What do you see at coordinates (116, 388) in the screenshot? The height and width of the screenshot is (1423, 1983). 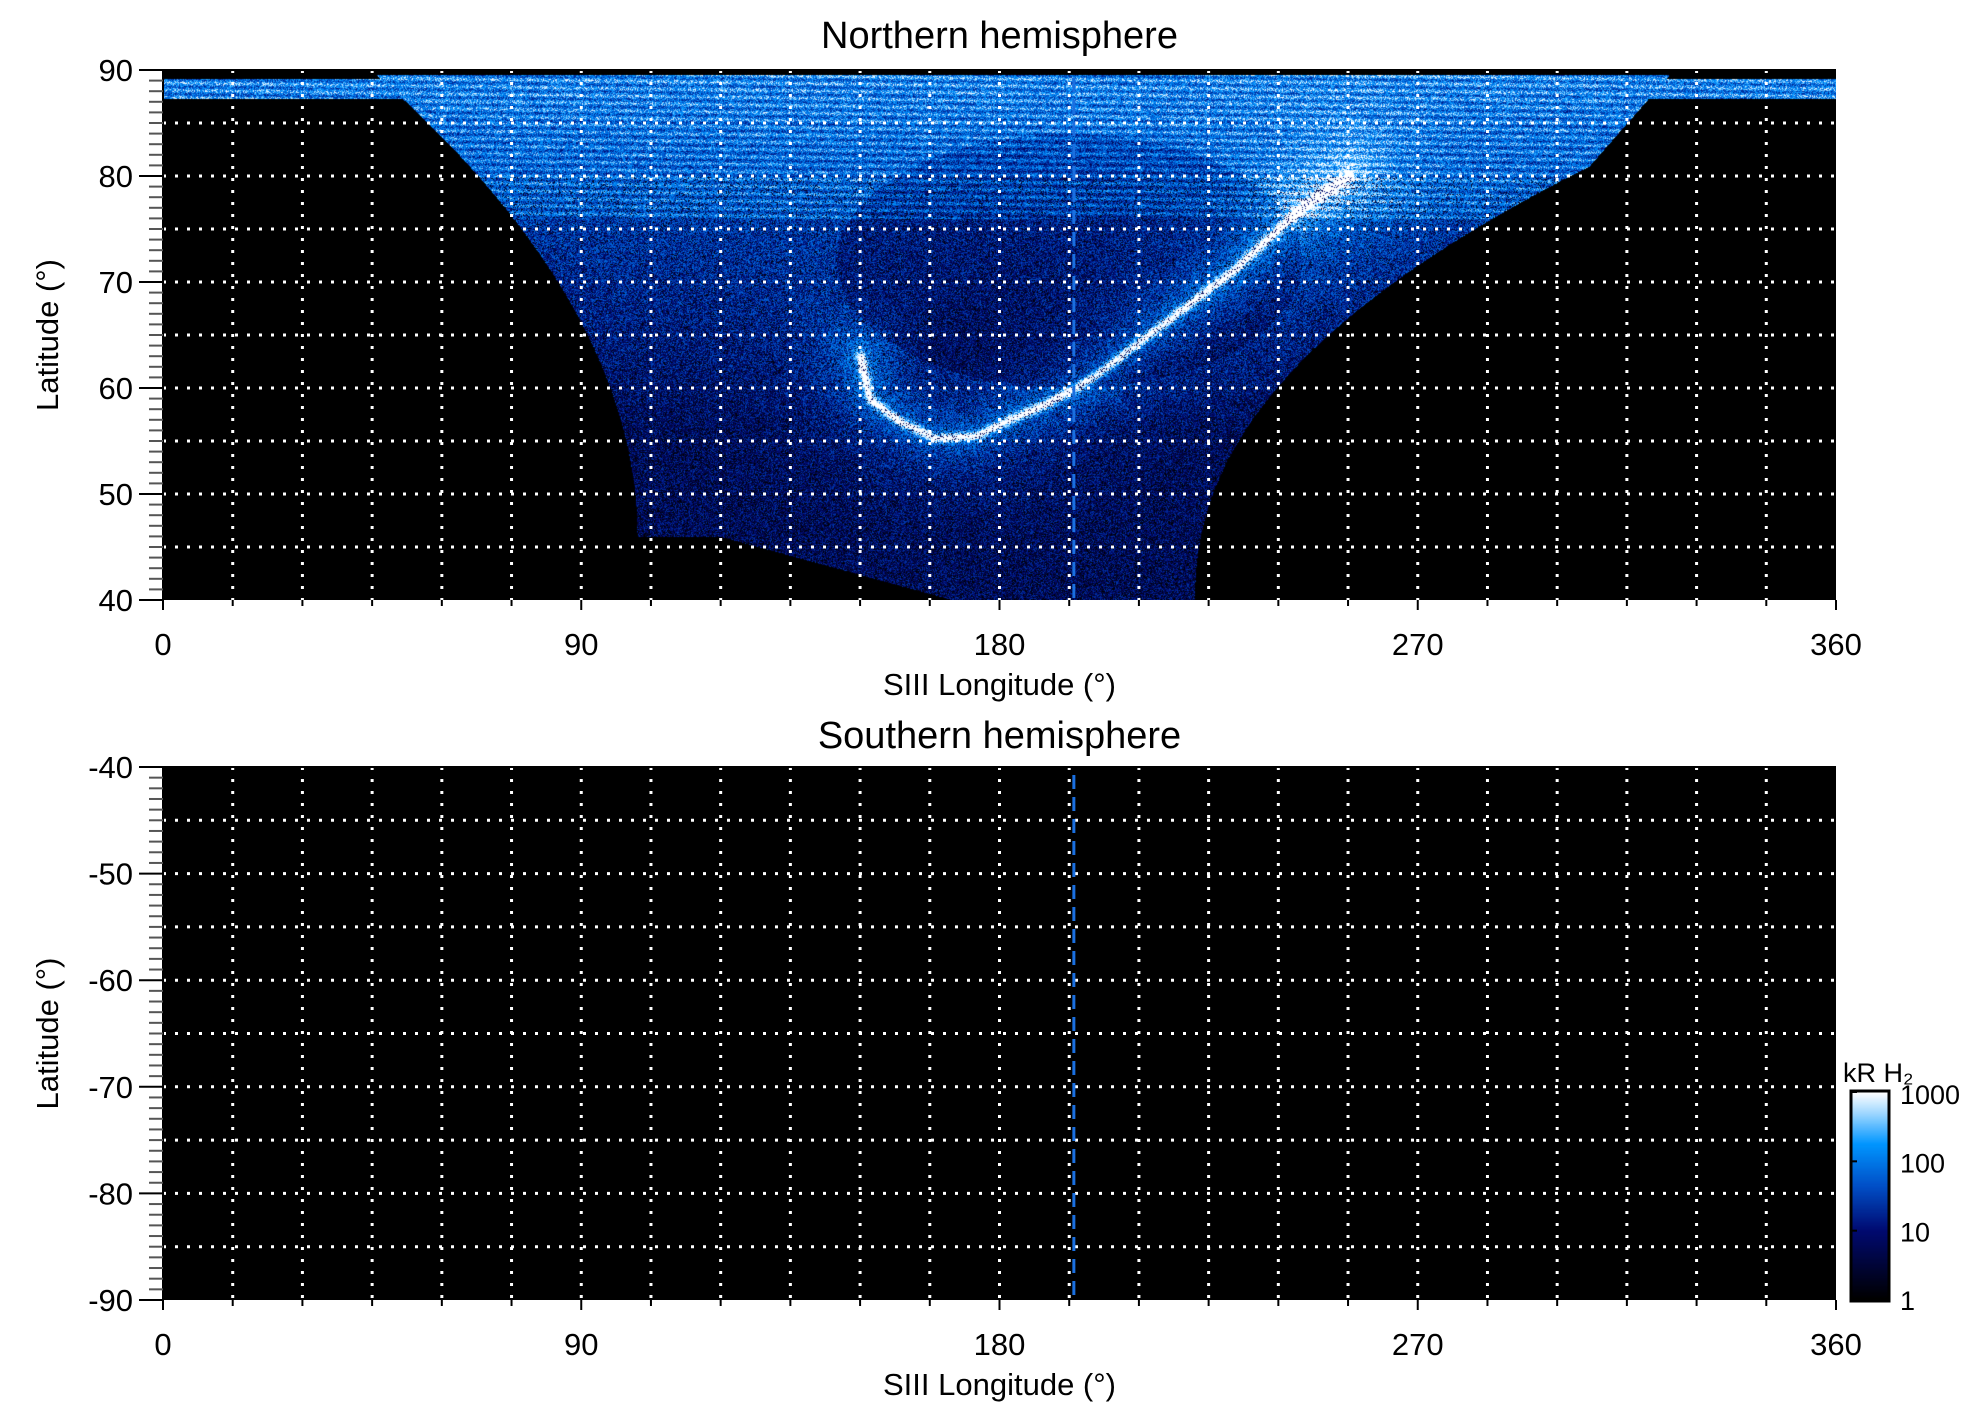 I see `y-tick-label: 60` at bounding box center [116, 388].